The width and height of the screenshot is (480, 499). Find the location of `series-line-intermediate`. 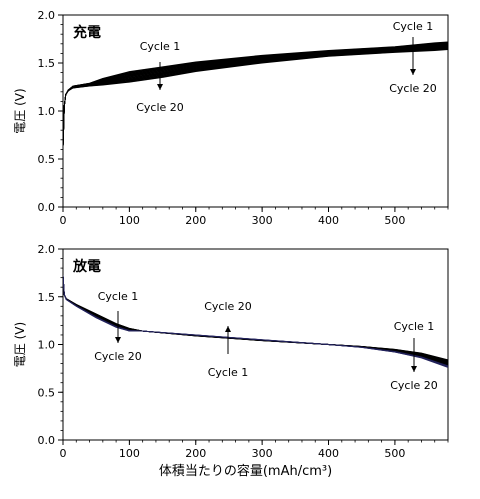

series-line-intermediate is located at coordinates (255, 318).